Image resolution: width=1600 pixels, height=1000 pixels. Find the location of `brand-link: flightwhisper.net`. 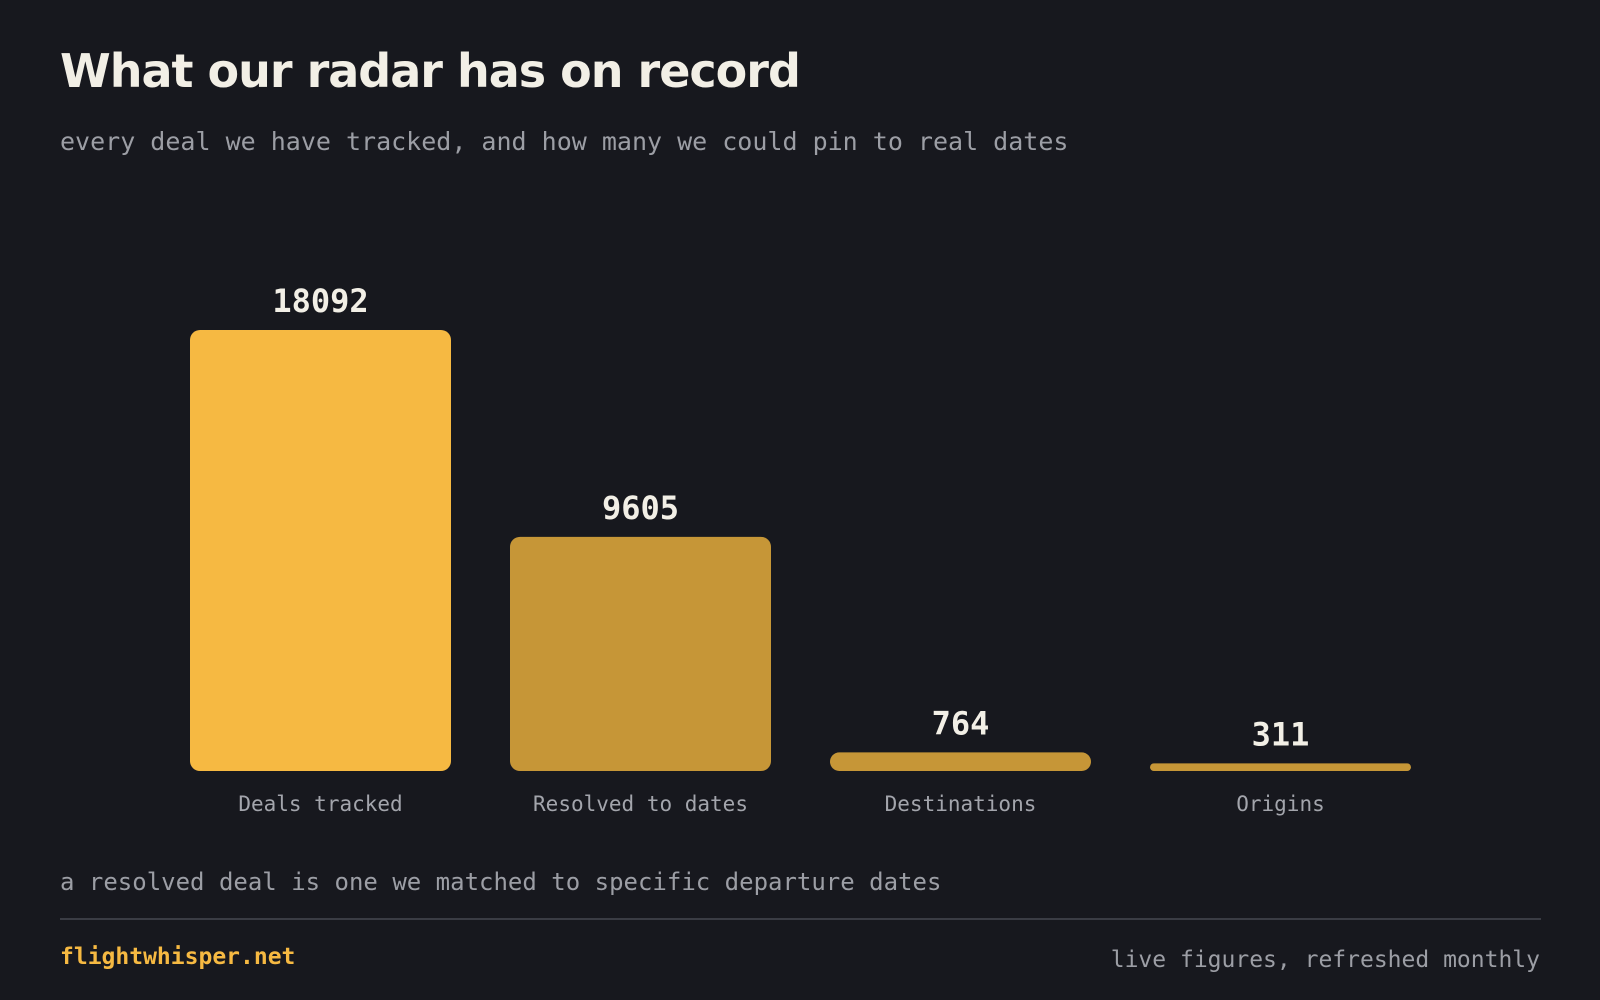

brand-link: flightwhisper.net is located at coordinates (178, 957).